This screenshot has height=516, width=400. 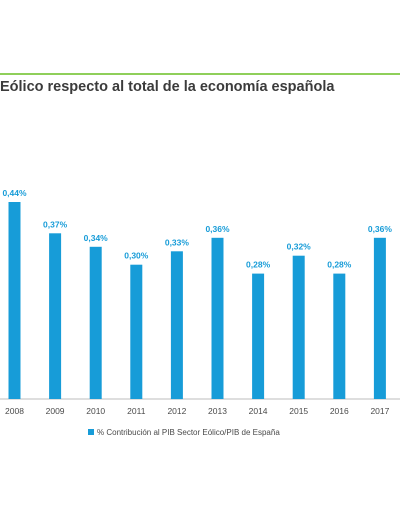 I want to click on x-tick-2011: 2011, so click(x=136, y=411).